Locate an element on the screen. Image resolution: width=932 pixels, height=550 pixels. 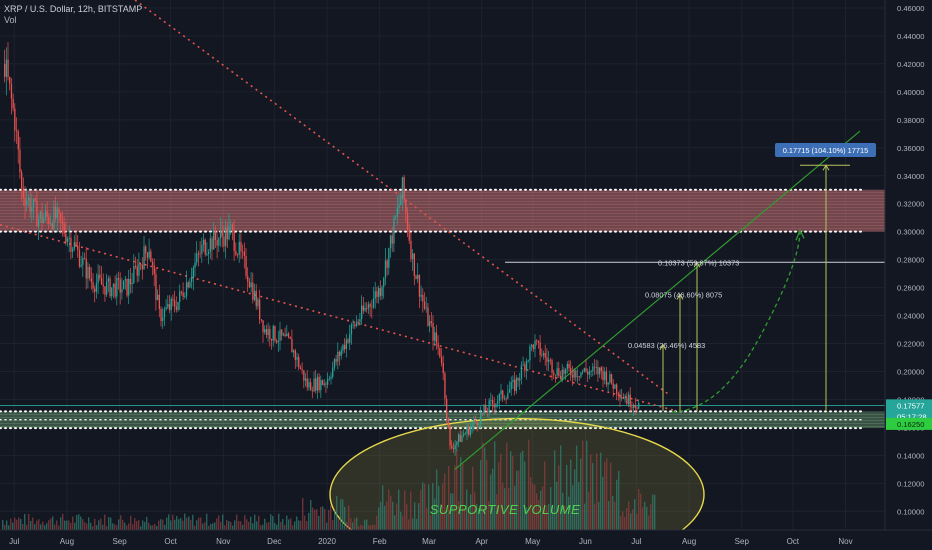
time-tick-label: Jun is located at coordinates (585, 541).